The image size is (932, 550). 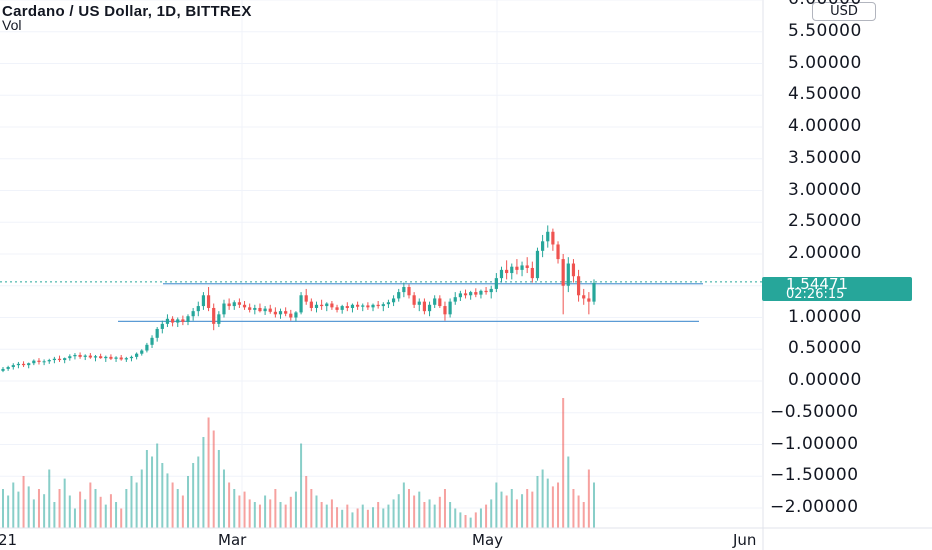 What do you see at coordinates (825, 189) in the screenshot?
I see `price-tick-label: 3.00000` at bounding box center [825, 189].